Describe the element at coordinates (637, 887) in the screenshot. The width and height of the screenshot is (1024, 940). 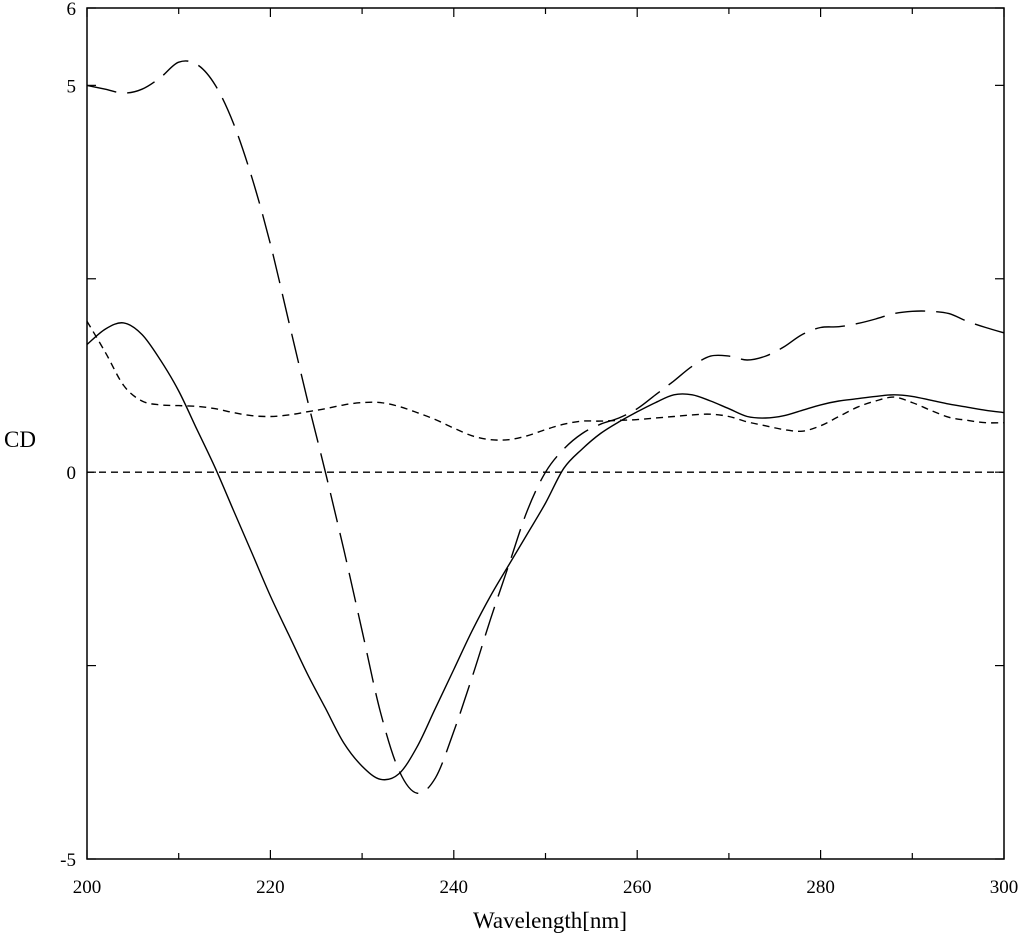
I see `x-tick-label: 260` at that location.